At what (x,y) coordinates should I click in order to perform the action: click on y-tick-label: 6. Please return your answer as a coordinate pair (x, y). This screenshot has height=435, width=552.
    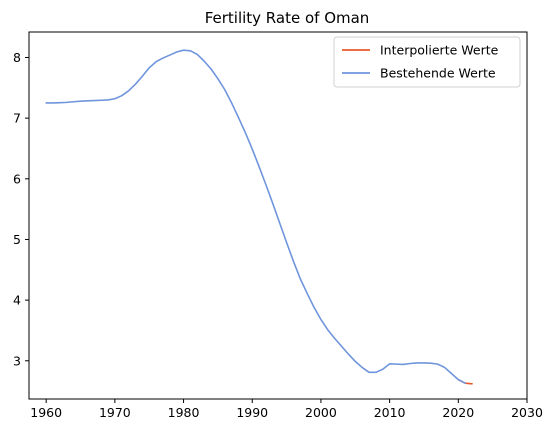
    Looking at the image, I should click on (17, 178).